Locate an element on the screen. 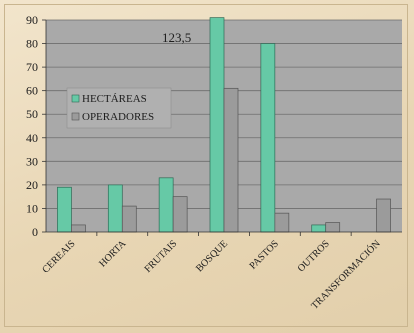  legend-swatch-operadores is located at coordinates (75, 116).